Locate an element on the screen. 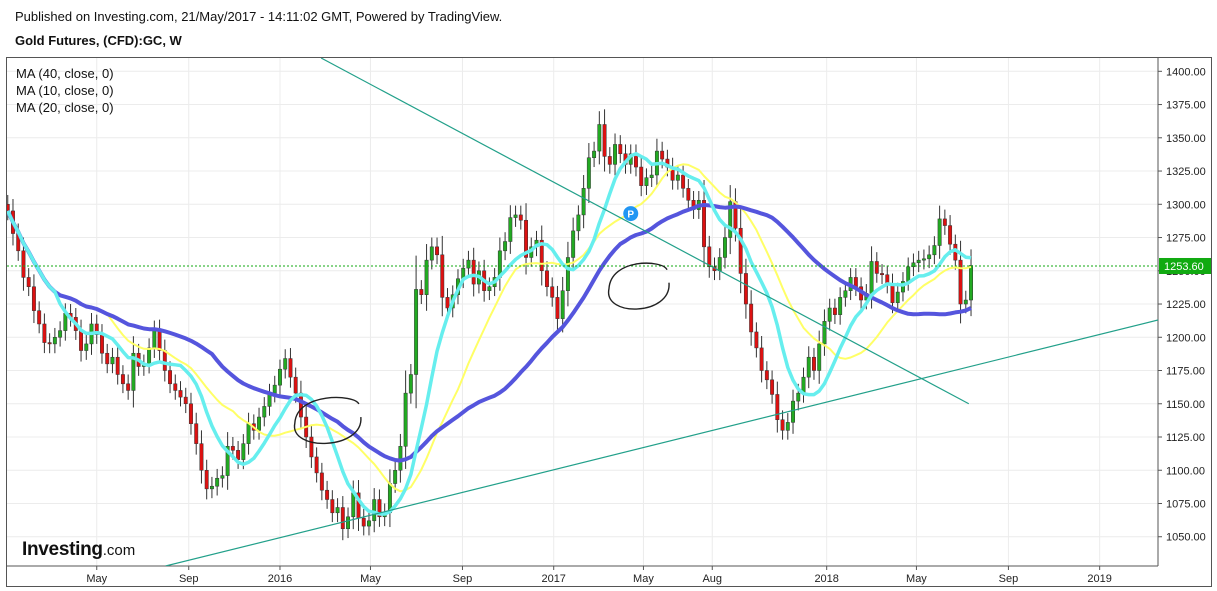 The height and width of the screenshot is (591, 1217). annotation-circle is located at coordinates (328, 420).